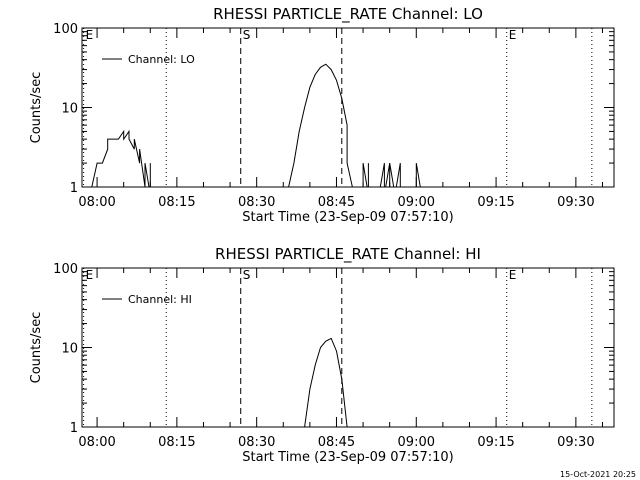  Describe the element at coordinates (348, 14) in the screenshot. I see `chart-title: RHESSI PARTICLE_RATE Channel: LO` at that location.